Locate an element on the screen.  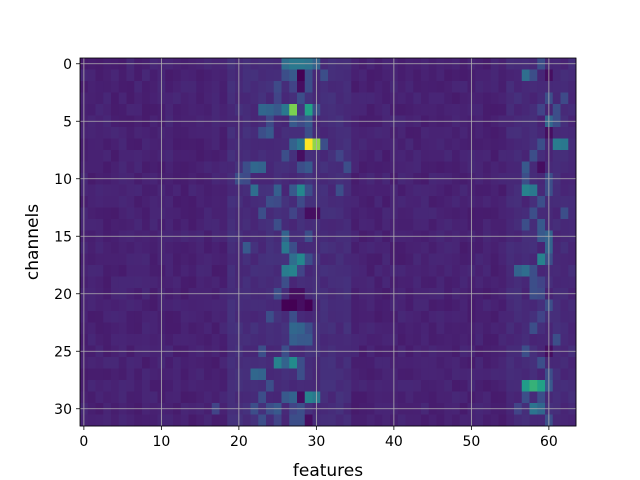
y-tick-label: 25 is located at coordinates (63, 352).